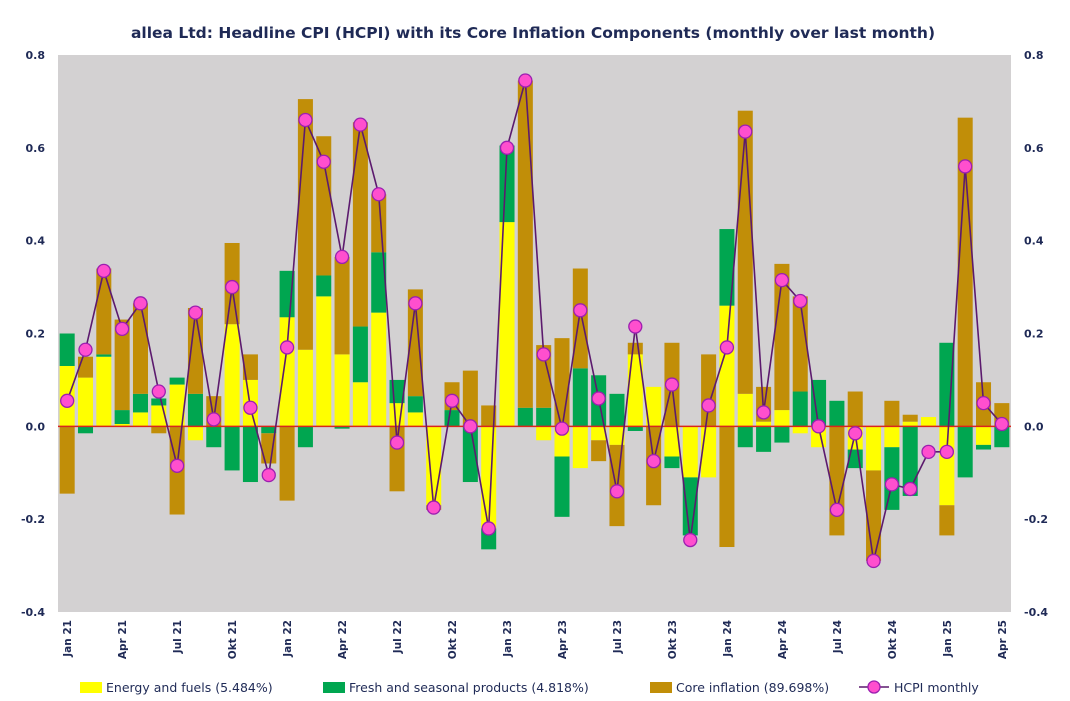 This screenshot has height=701, width=1070. I want to click on legend-swatch-energy, so click(91, 687).